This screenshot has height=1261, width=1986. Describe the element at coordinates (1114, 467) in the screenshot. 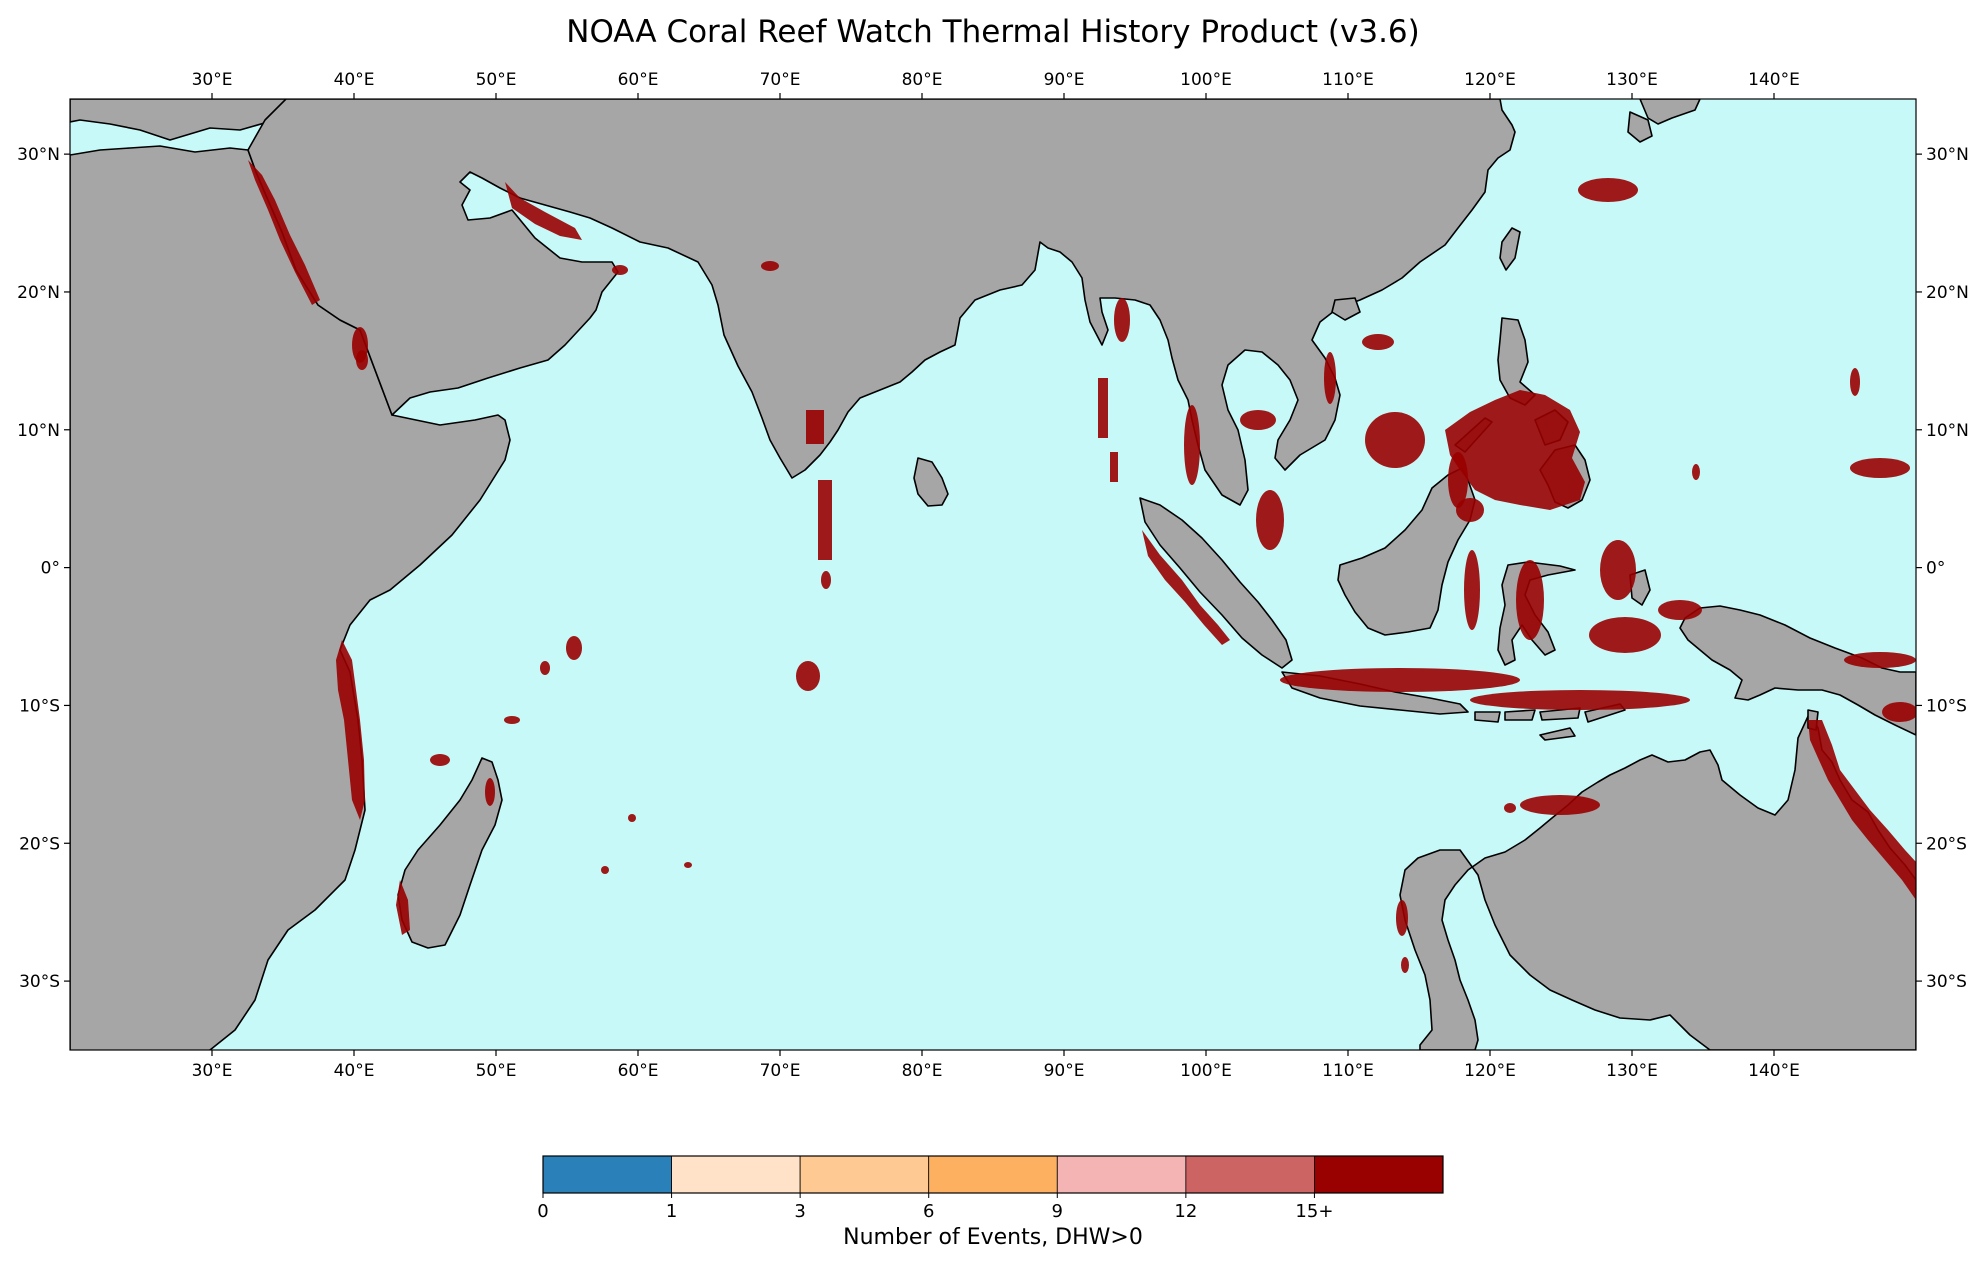

I see `reef-nicobar` at that location.